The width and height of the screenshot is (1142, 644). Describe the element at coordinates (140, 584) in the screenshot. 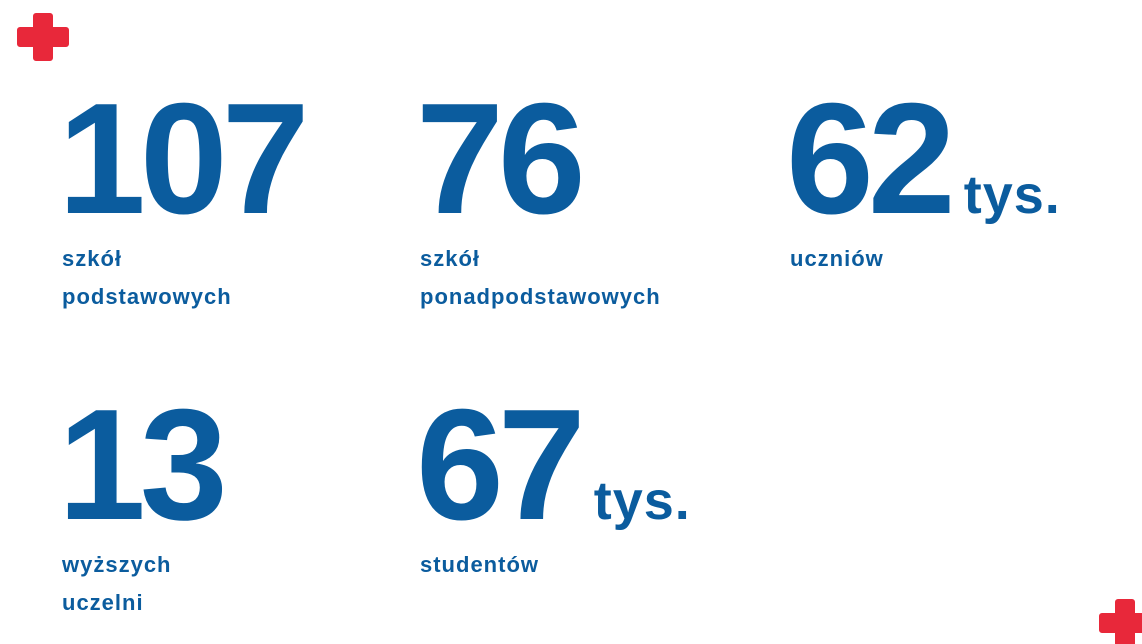

I see `stat-label: wyższych uczelni` at that location.